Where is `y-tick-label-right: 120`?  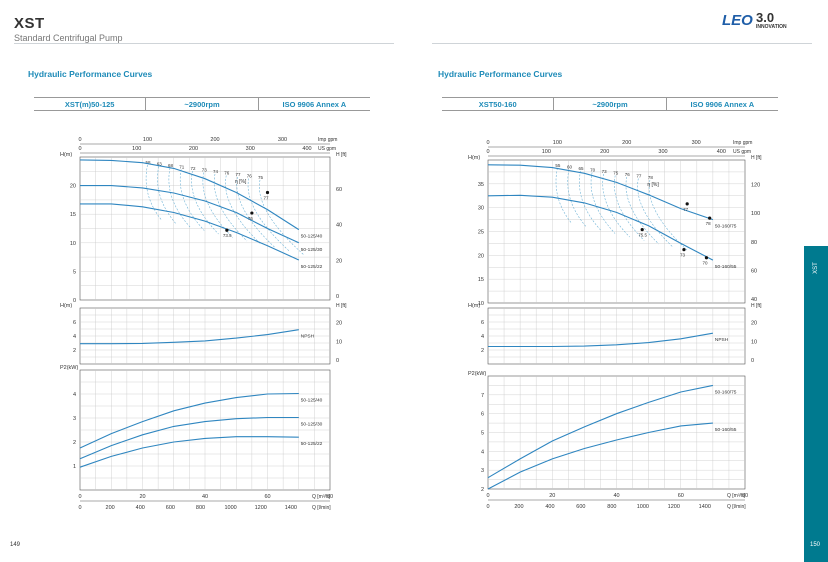
y-tick-label-right: 120 is located at coordinates (755, 186).